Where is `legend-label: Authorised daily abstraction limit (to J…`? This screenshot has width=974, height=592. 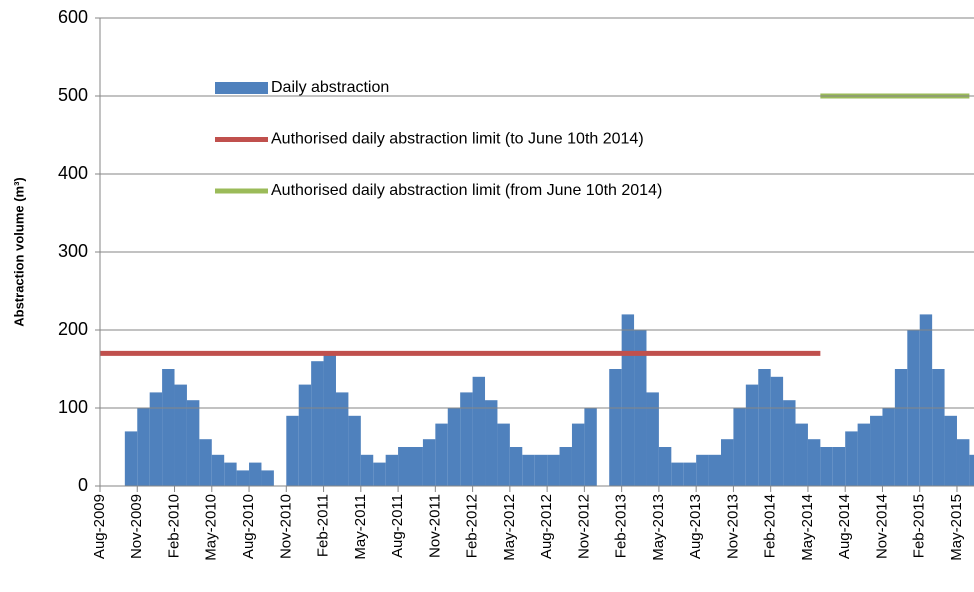 legend-label: Authorised daily abstraction limit (to J… is located at coordinates (457, 139).